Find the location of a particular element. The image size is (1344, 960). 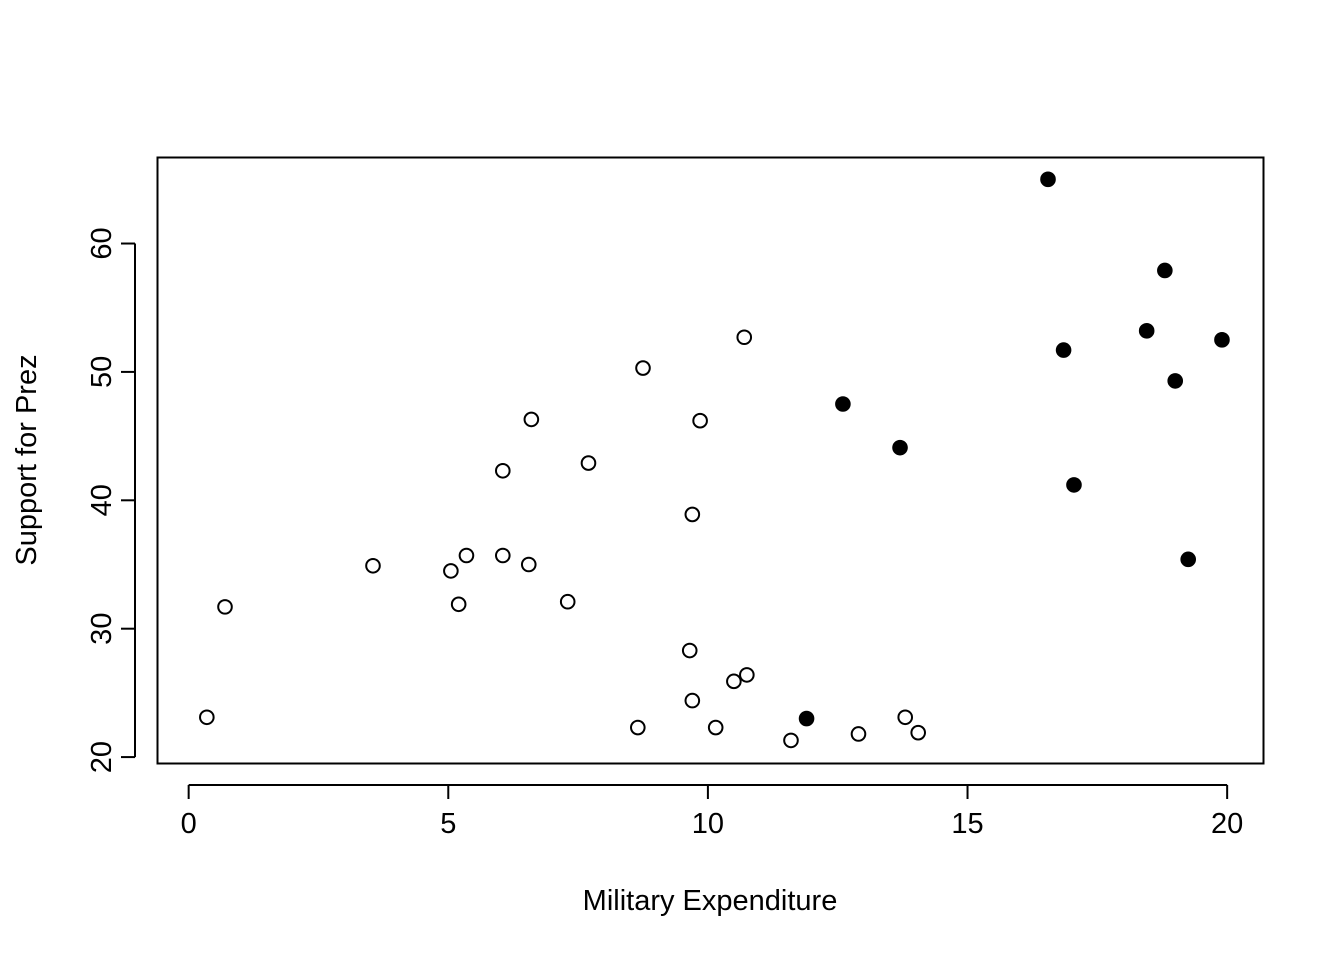

x-axis-label: Military Expenditure is located at coordinates (710, 901).